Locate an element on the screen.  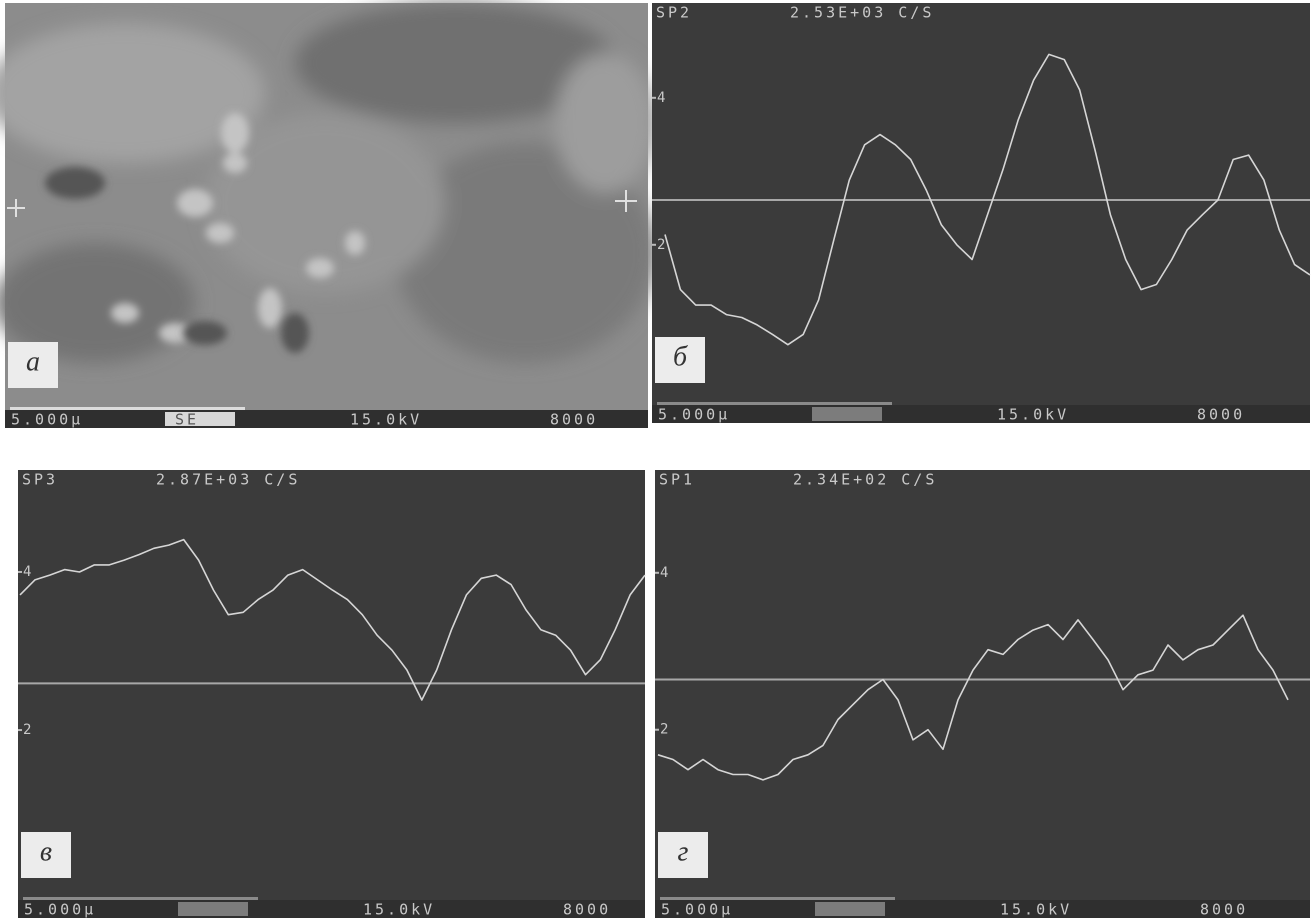
count-rate: 2.53E+03 C/S is located at coordinates (862, 13).